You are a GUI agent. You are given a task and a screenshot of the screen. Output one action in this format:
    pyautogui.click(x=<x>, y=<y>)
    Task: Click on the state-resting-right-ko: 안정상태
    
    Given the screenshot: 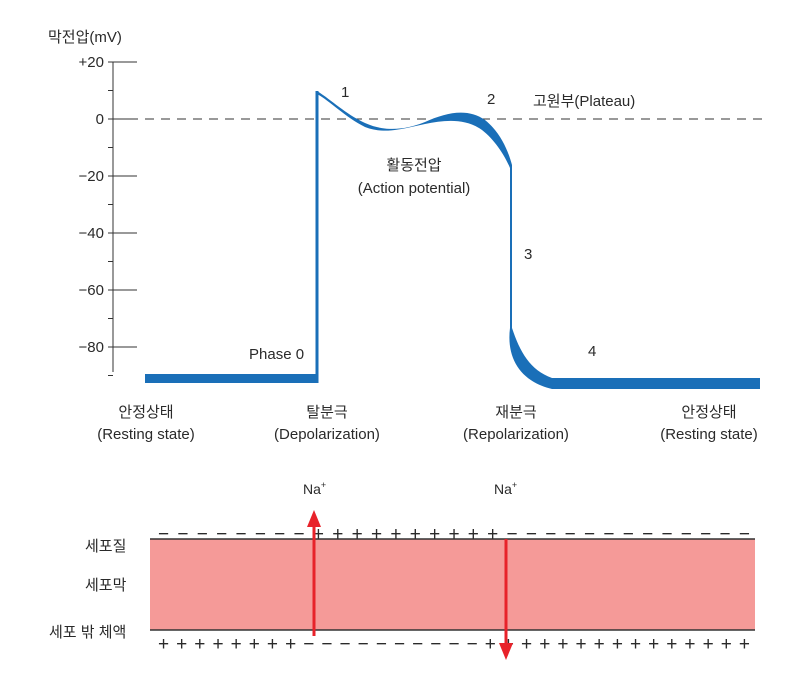 What is the action you would take?
    pyautogui.click(x=708, y=412)
    